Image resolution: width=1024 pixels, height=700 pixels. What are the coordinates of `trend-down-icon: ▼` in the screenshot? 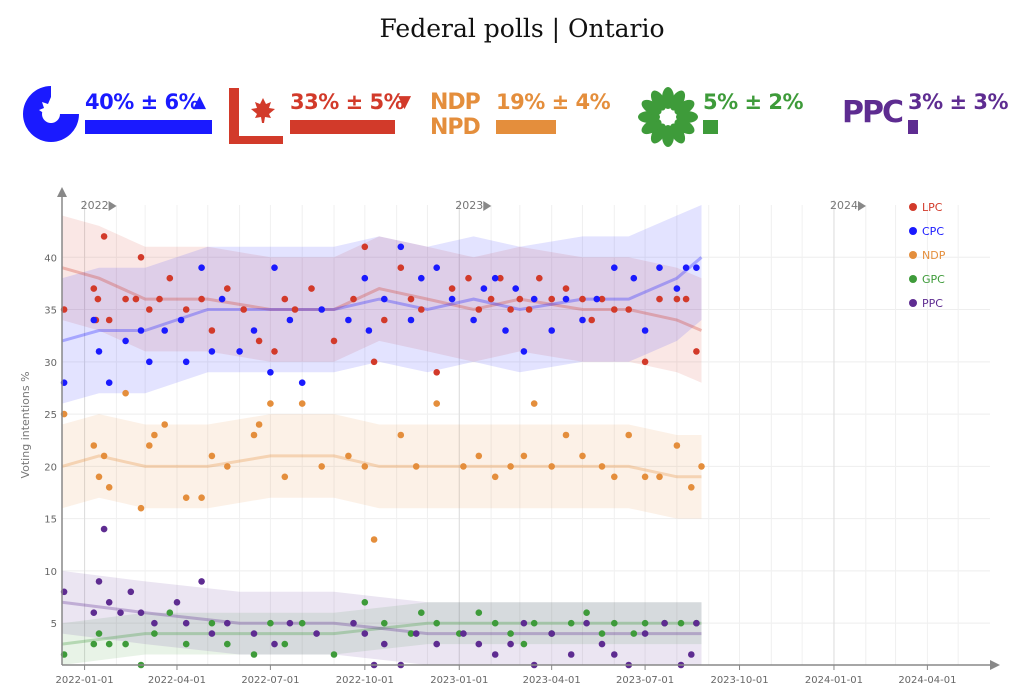 It's located at (405, 102).